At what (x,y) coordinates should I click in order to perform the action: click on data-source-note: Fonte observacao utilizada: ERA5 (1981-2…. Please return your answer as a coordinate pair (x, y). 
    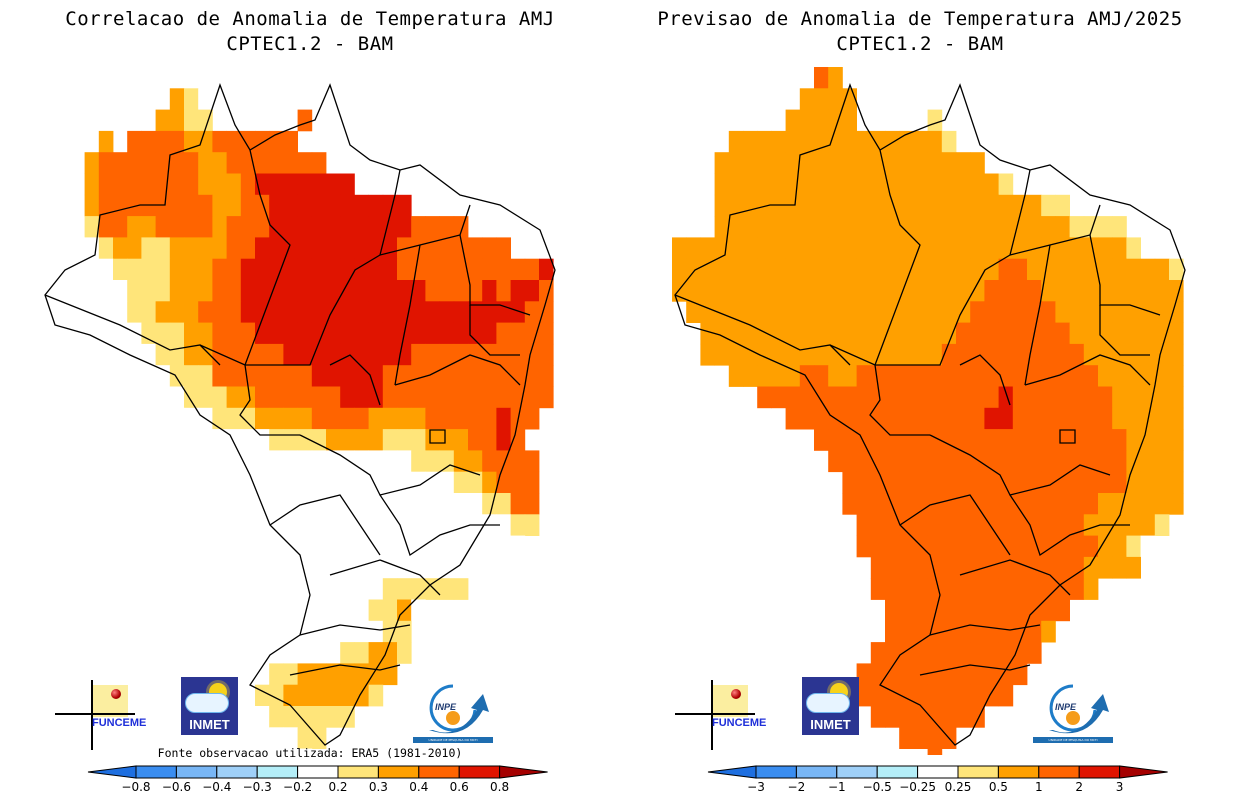
    Looking at the image, I should click on (310, 753).